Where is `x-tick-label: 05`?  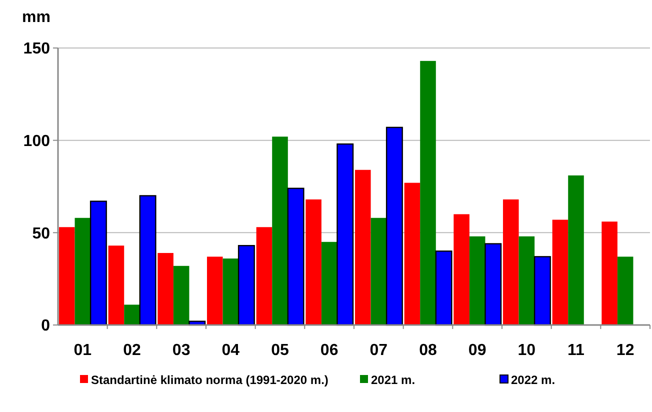
x-tick-label: 05 is located at coordinates (280, 350).